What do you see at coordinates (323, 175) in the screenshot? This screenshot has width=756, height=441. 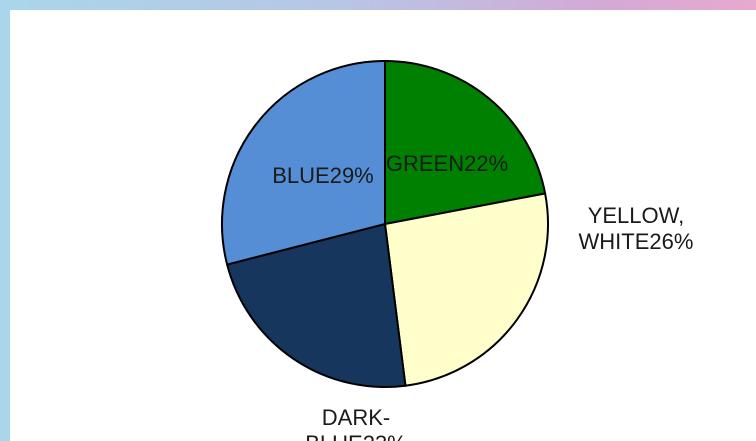 I see `pie-slice-label-3: BLUE29%` at bounding box center [323, 175].